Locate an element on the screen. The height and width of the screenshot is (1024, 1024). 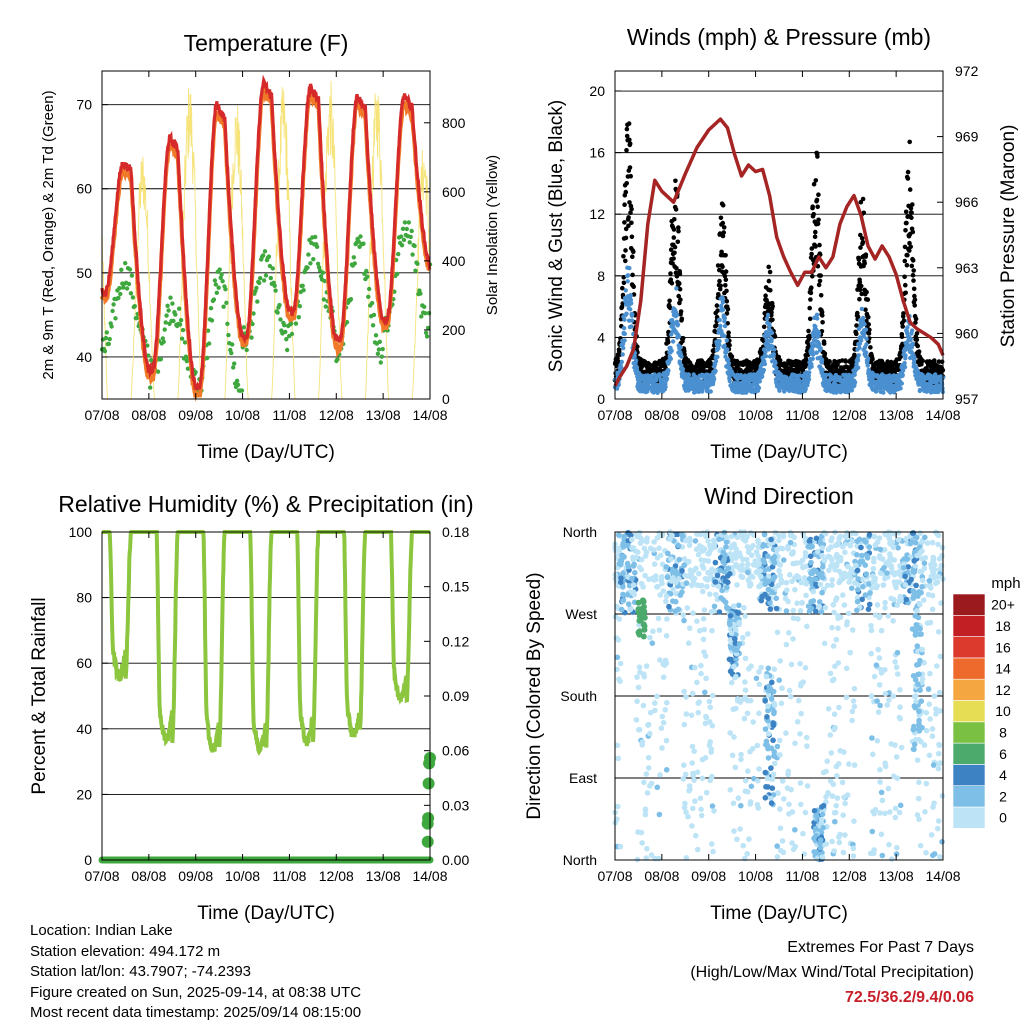
humidity-ytick-label: 60 is located at coordinates (84, 663).